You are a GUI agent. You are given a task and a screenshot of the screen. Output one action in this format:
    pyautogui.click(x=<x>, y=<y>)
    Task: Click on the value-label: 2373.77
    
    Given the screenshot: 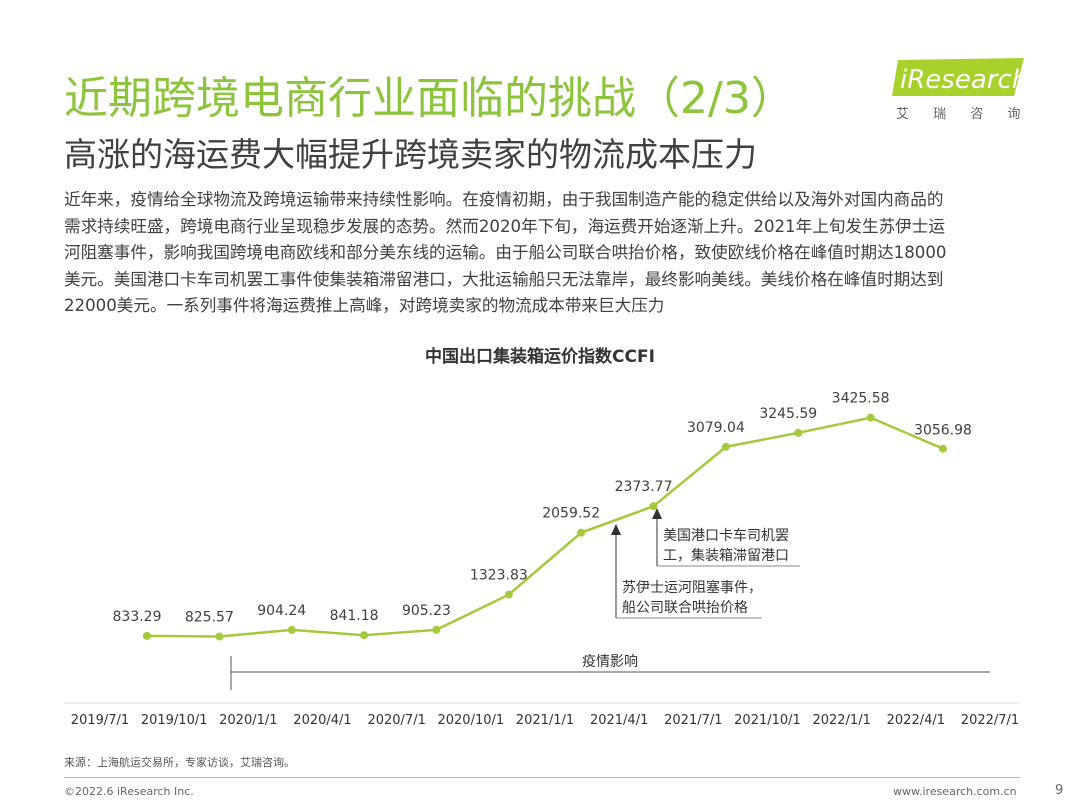 What is the action you would take?
    pyautogui.click(x=644, y=487)
    